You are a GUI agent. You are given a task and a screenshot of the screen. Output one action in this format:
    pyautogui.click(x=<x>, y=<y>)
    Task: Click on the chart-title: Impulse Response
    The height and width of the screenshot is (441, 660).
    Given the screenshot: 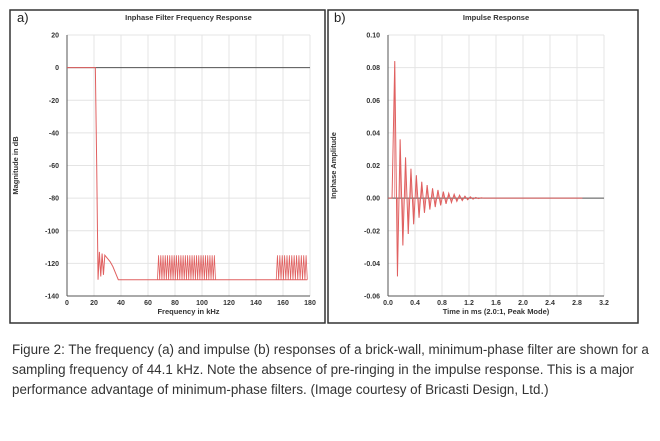 What is the action you would take?
    pyautogui.click(x=496, y=17)
    